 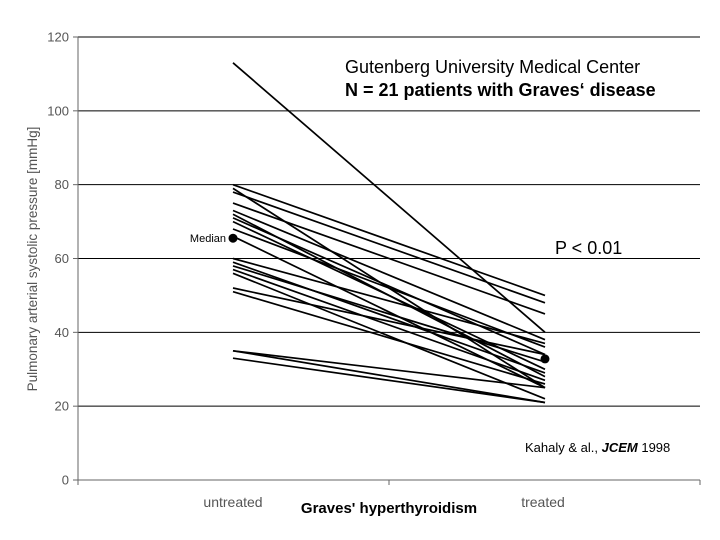 I want to click on y-tick-label: 120, so click(x=58, y=37).